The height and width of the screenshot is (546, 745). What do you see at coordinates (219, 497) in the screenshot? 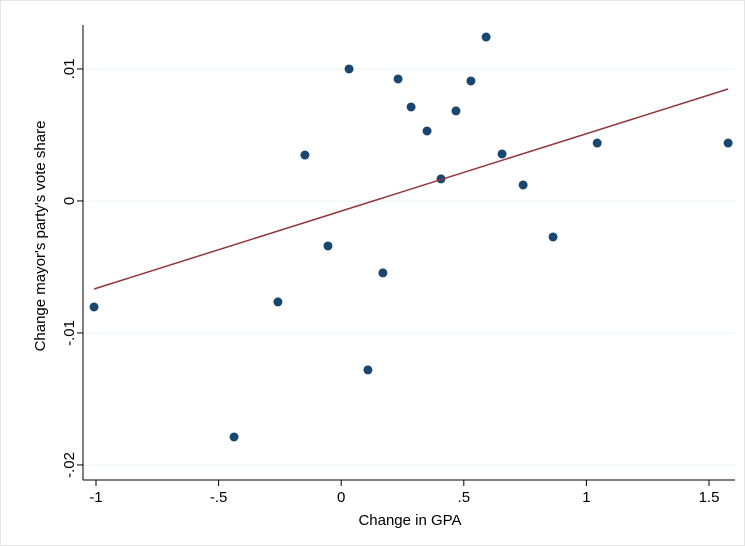
I see `x-tick-label: -.5` at bounding box center [219, 497].